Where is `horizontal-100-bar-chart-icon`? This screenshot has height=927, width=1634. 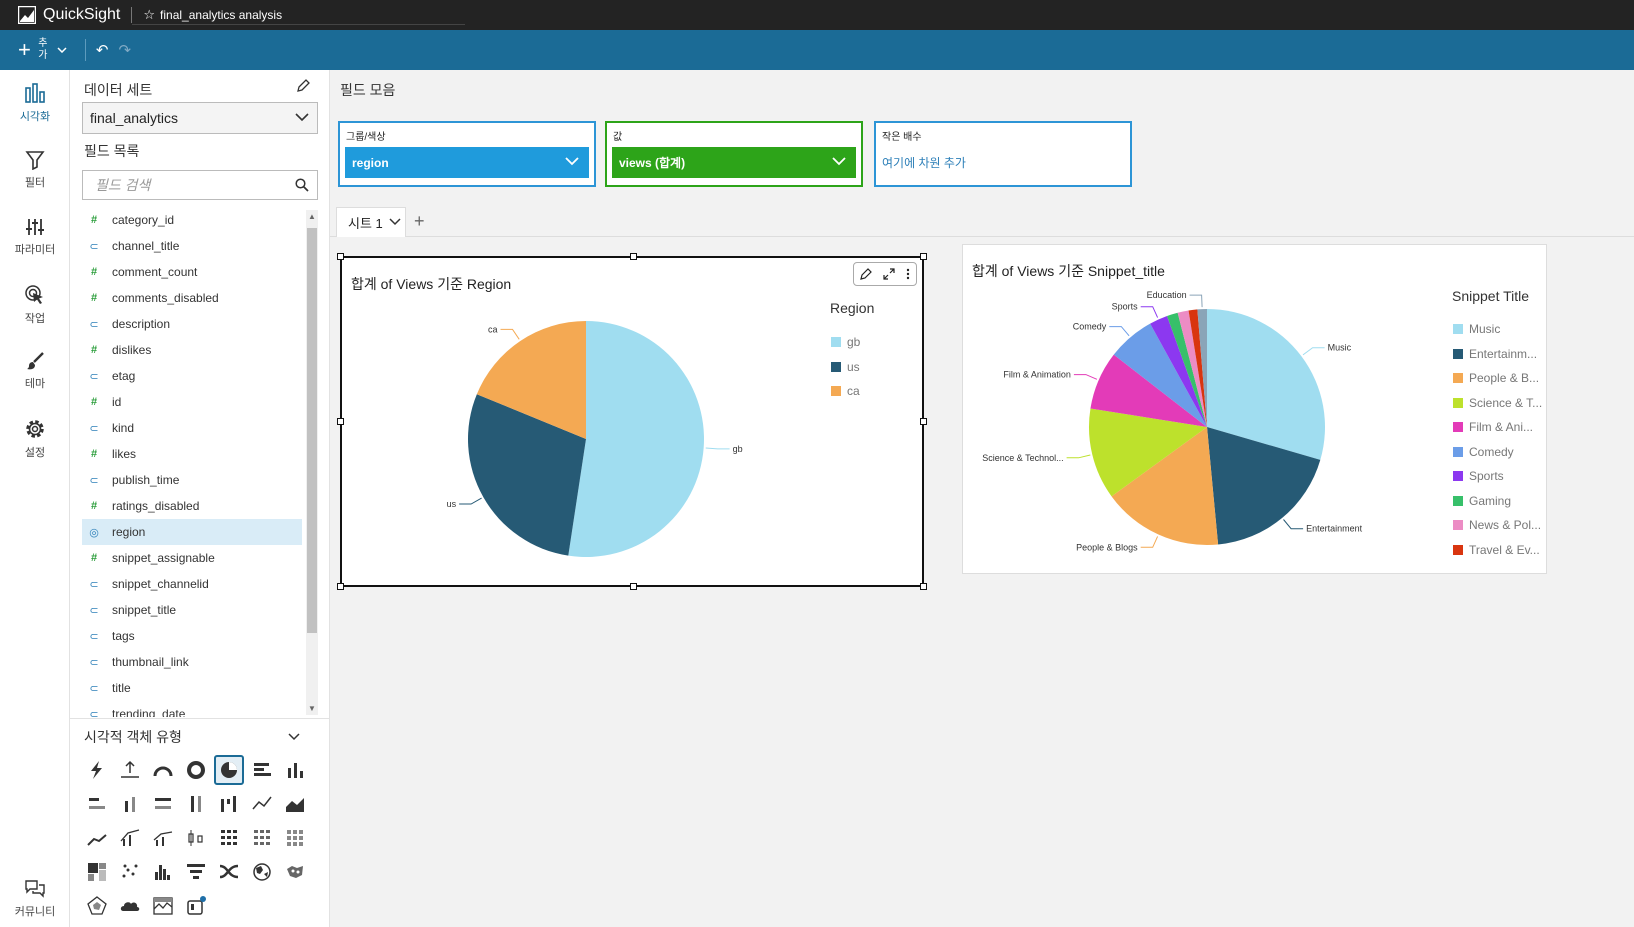 horizontal-100-bar-chart-icon is located at coordinates (163, 804).